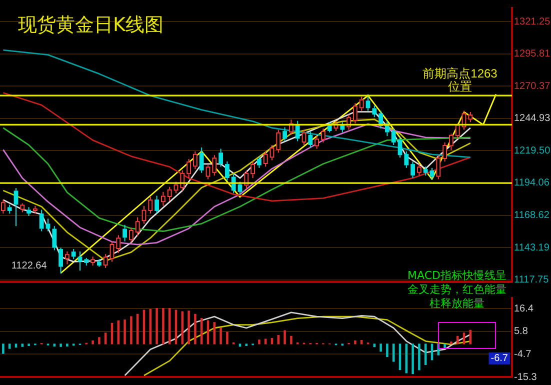 The image size is (551, 385). I want to click on y-tick-label: 1168.62, so click(532, 215).